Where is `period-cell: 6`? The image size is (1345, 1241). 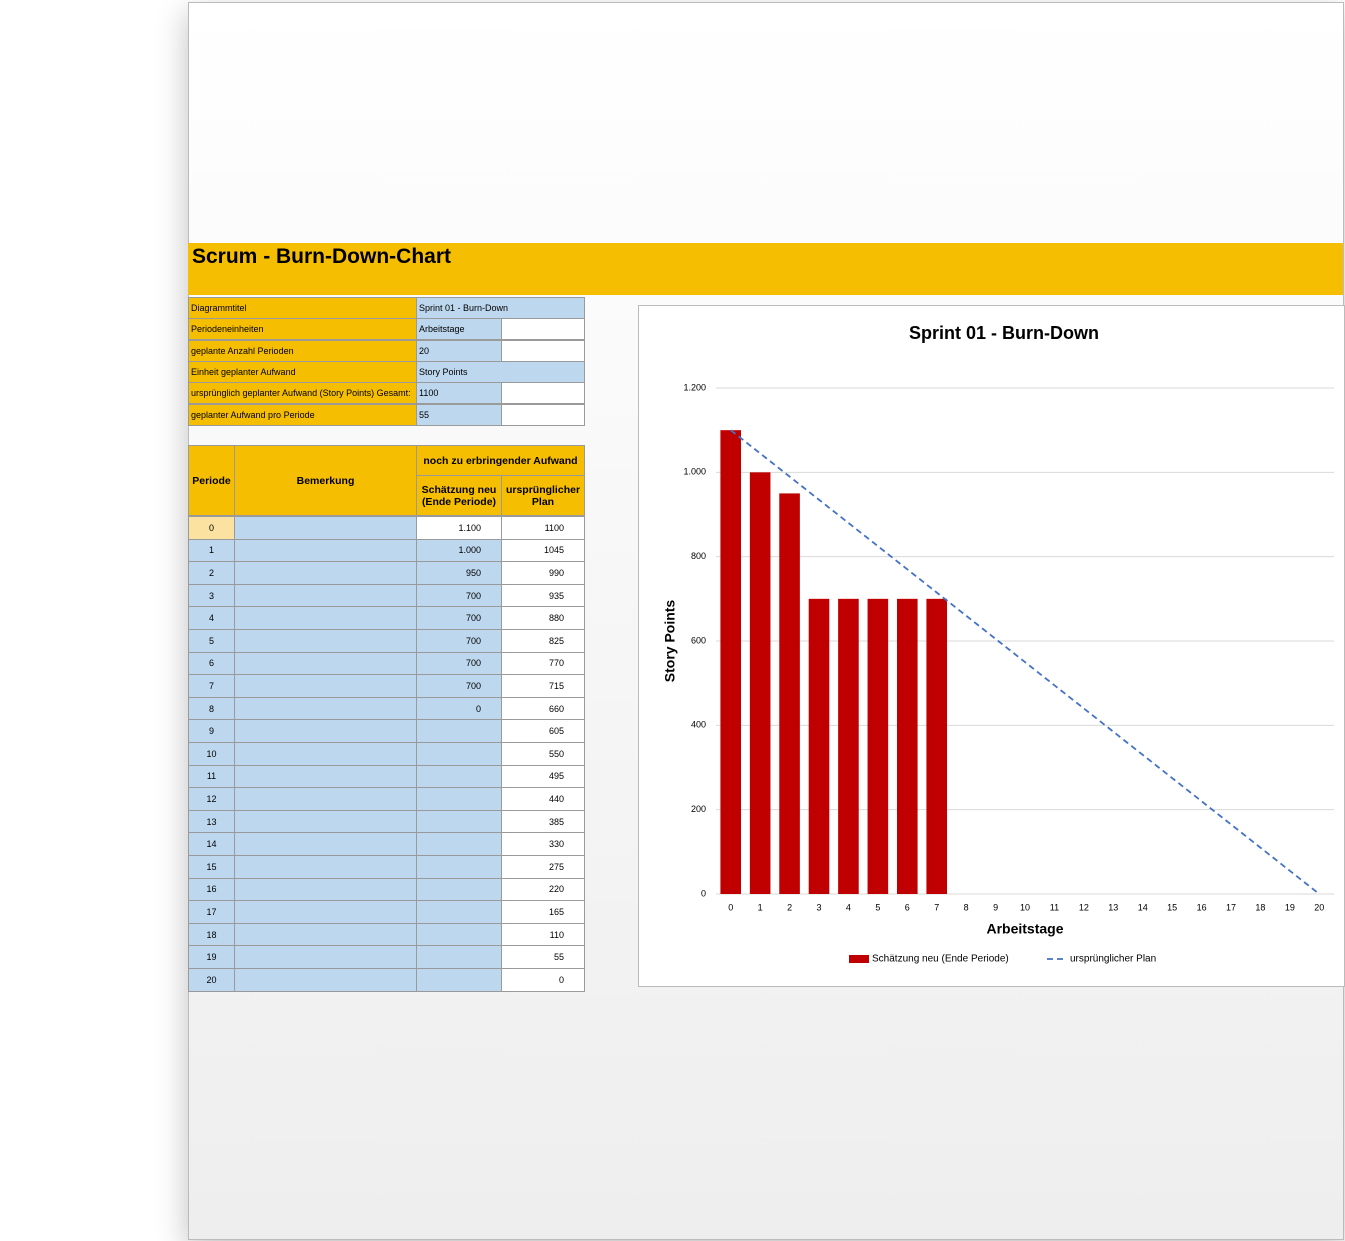
period-cell: 6 is located at coordinates (211, 663).